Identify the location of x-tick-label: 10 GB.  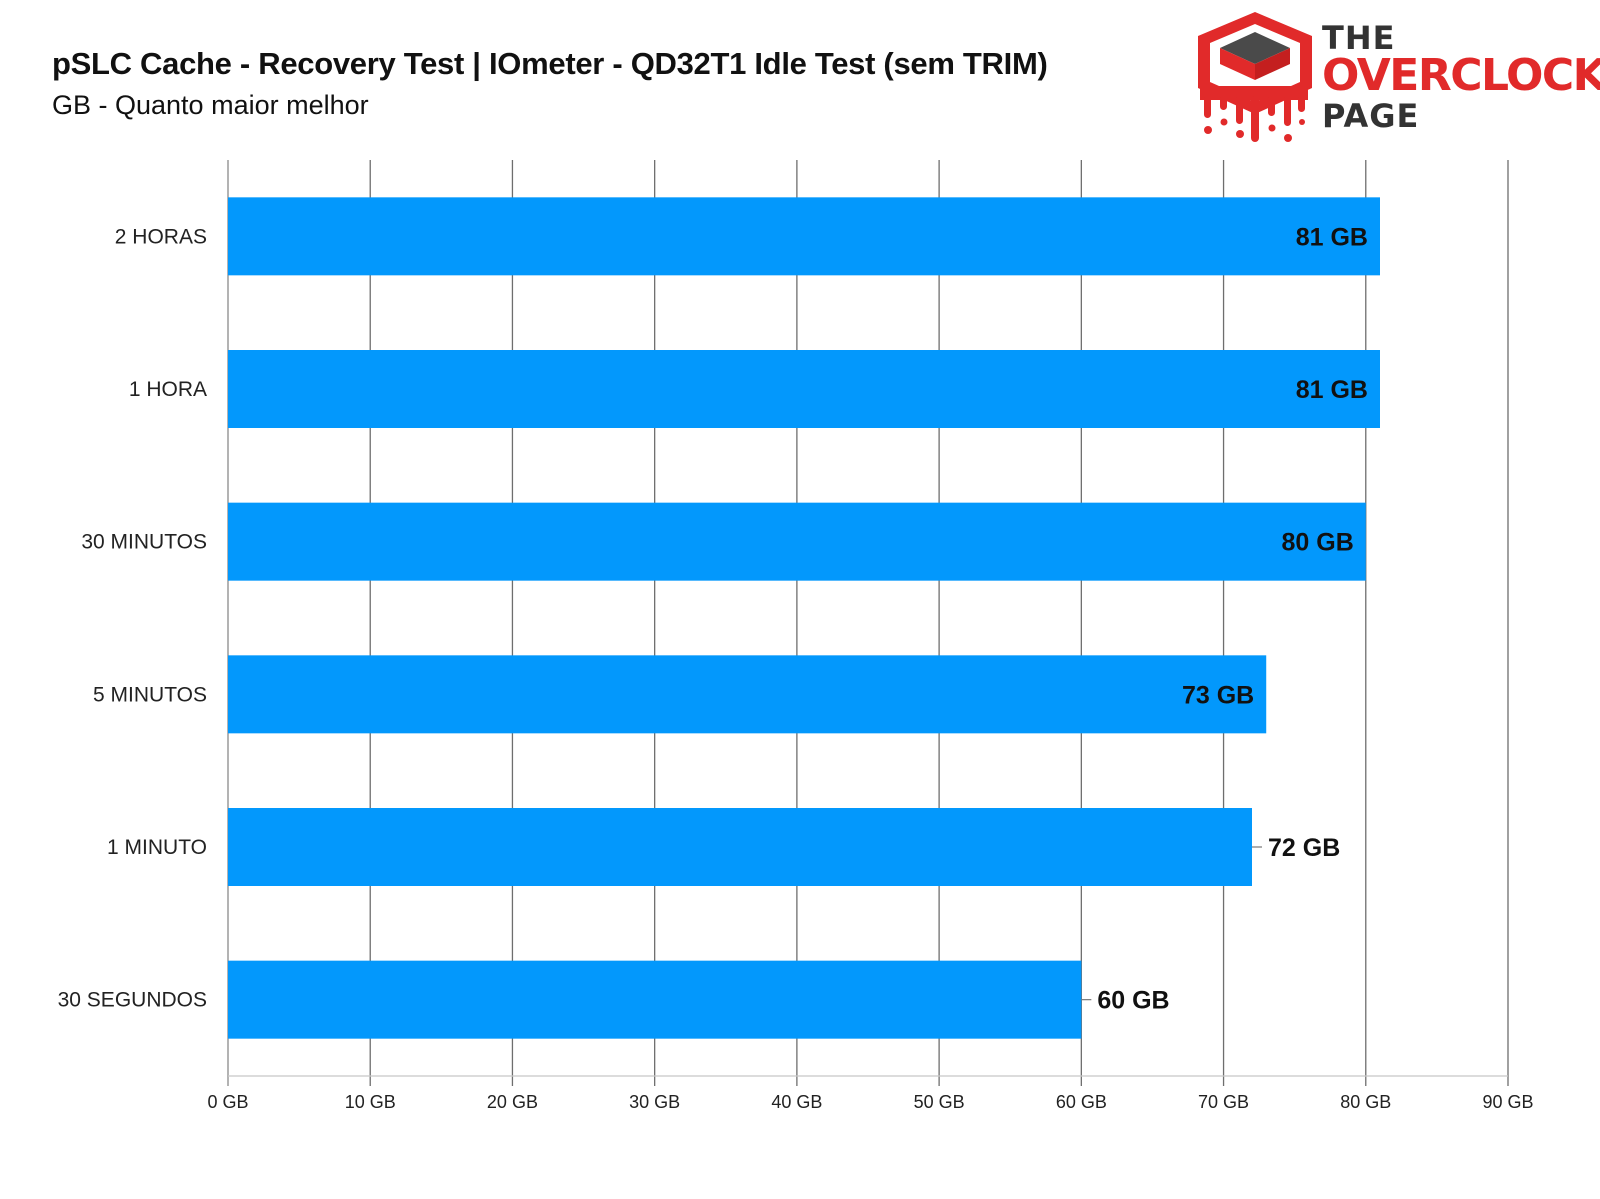
(370, 1102).